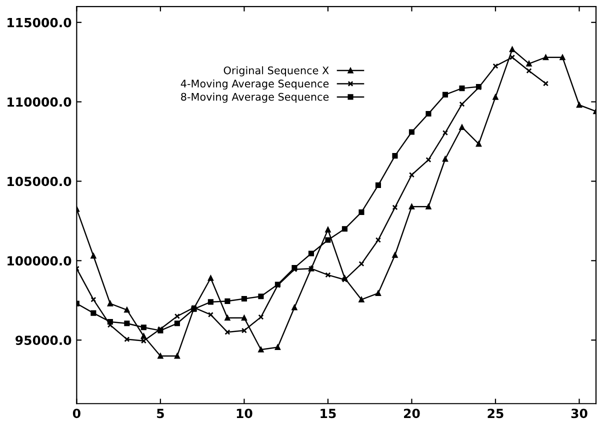 The width and height of the screenshot is (599, 434). Describe the element at coordinates (76, 413) in the screenshot. I see `x-tick-label: 0` at that location.